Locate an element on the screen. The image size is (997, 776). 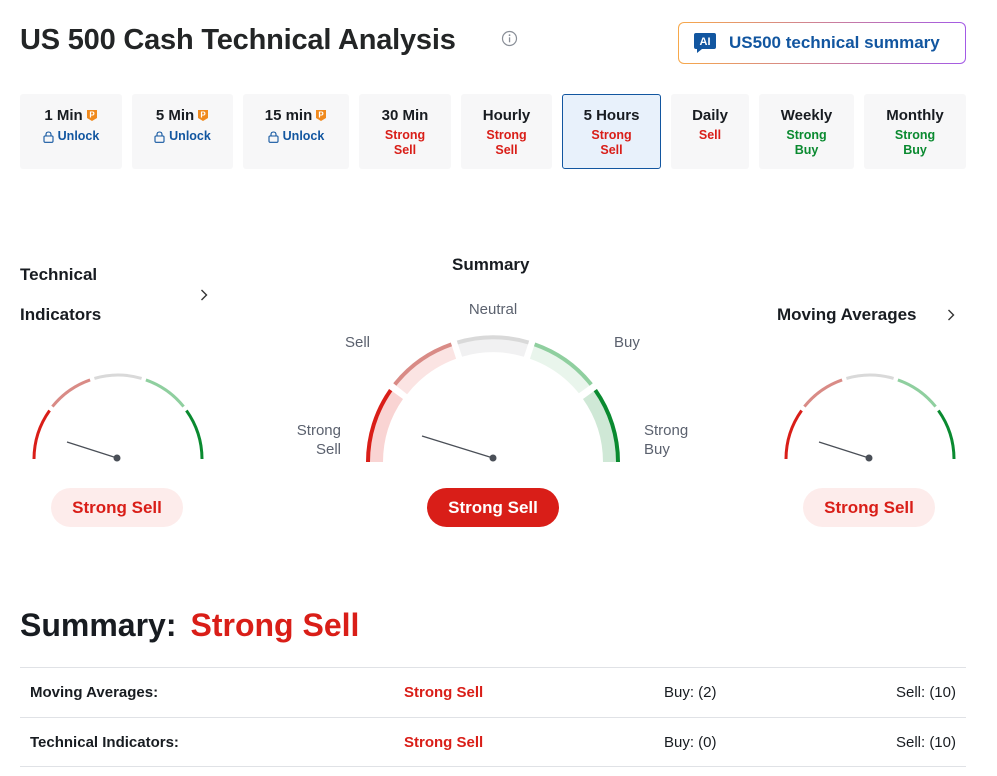
label-neutral: Neutral is located at coordinates (493, 309).